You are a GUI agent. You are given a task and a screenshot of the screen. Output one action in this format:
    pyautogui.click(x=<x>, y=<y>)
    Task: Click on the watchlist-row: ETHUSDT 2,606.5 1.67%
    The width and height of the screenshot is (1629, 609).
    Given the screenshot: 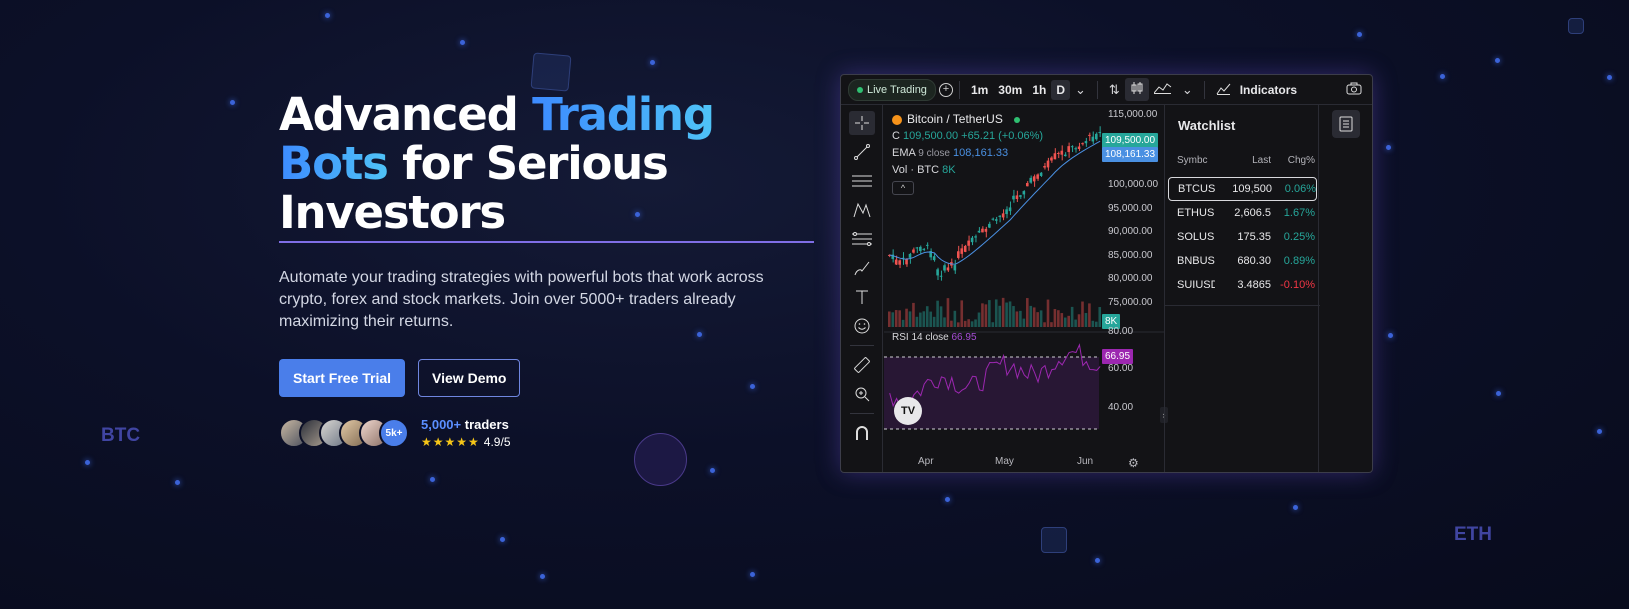 What is the action you would take?
    pyautogui.click(x=1242, y=213)
    